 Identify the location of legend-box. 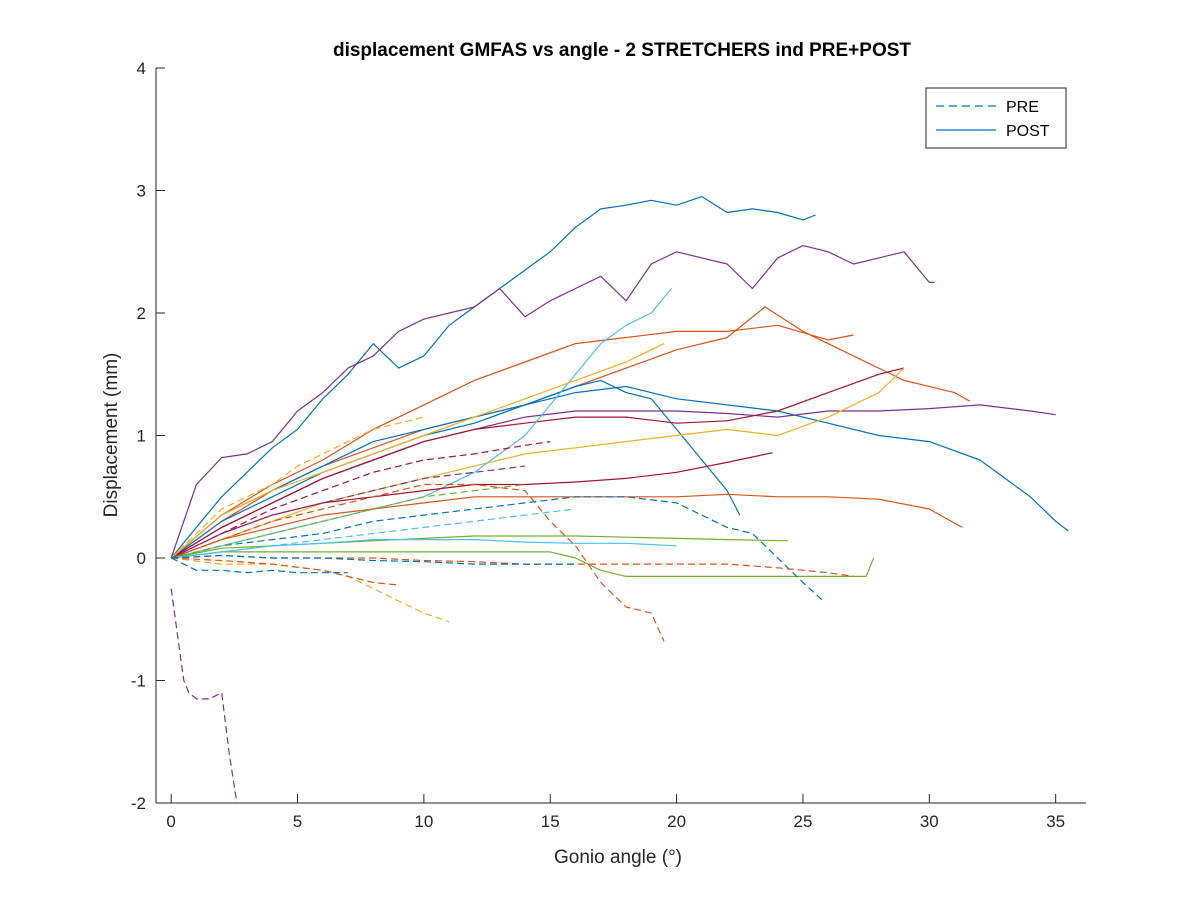
(996, 118).